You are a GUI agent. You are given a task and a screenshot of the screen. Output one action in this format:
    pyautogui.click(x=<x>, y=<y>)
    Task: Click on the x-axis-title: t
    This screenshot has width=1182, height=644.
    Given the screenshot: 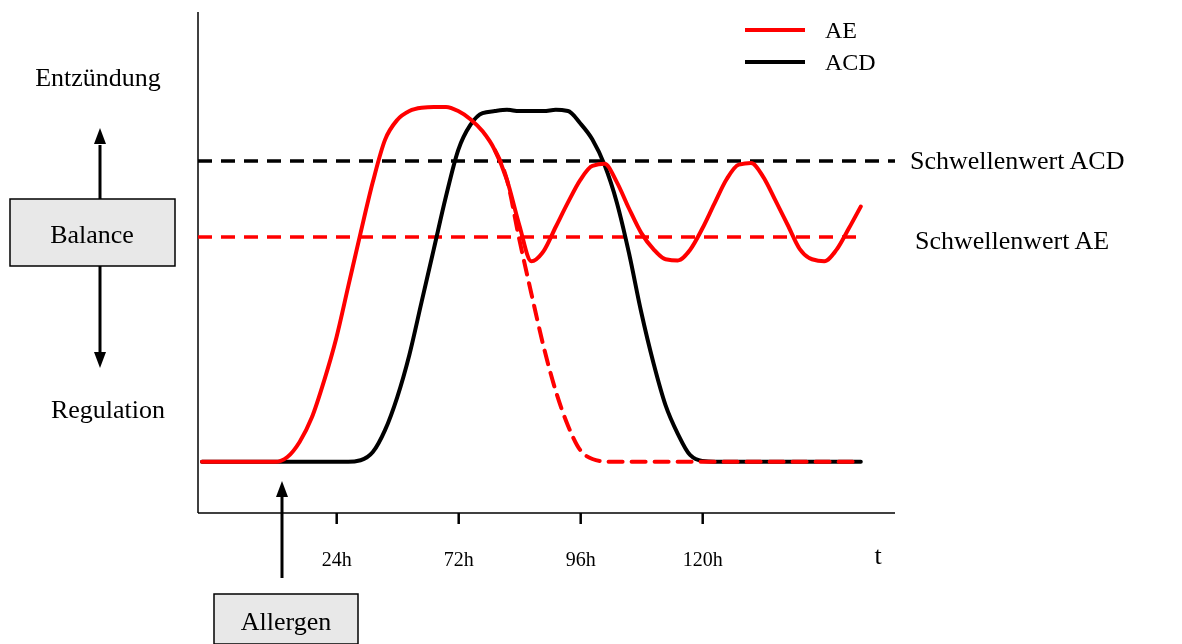 What is the action you would take?
    pyautogui.click(x=878, y=555)
    